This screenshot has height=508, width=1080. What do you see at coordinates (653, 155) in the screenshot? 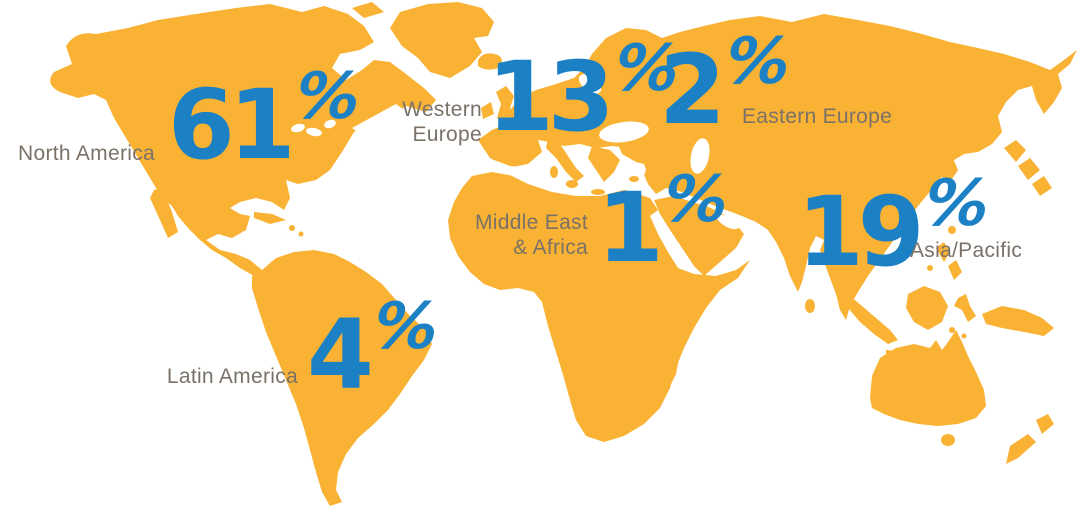
I see `landmass-anatolia` at bounding box center [653, 155].